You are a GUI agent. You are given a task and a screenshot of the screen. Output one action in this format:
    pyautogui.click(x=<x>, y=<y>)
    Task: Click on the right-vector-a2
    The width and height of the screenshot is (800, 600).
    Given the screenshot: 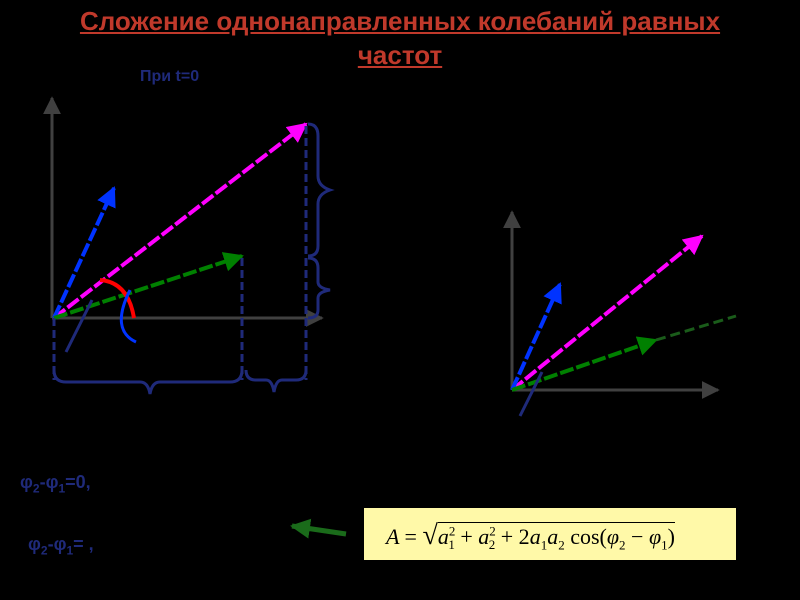 What is the action you would take?
    pyautogui.click(x=584, y=364)
    